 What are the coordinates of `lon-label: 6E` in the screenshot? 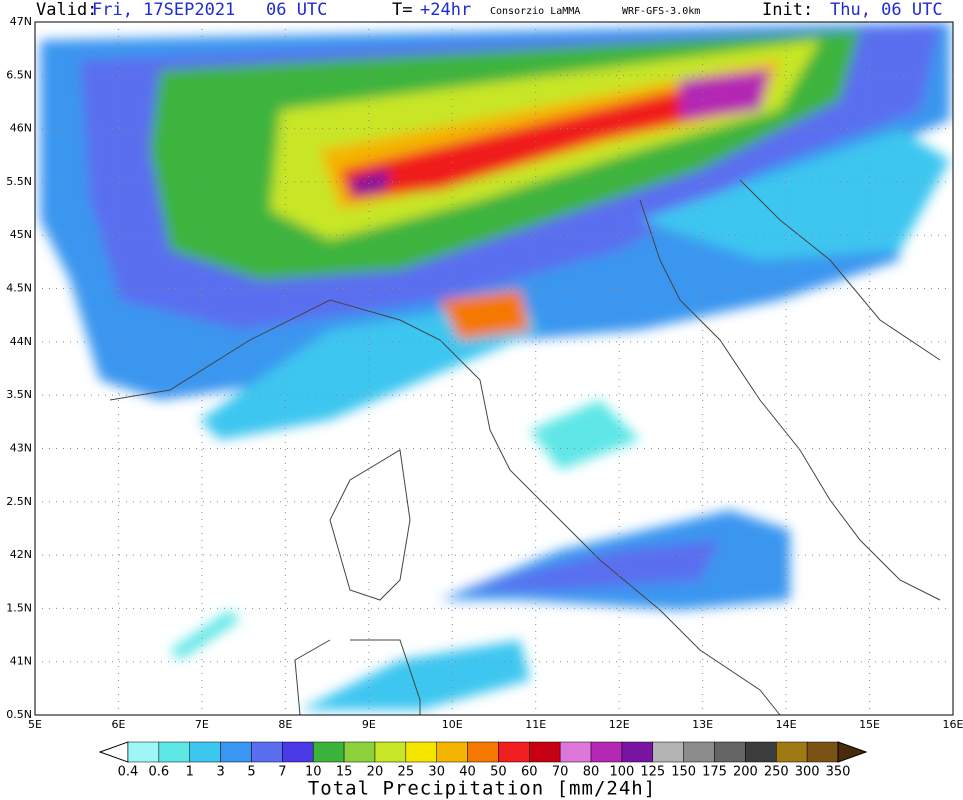 It's located at (118, 724).